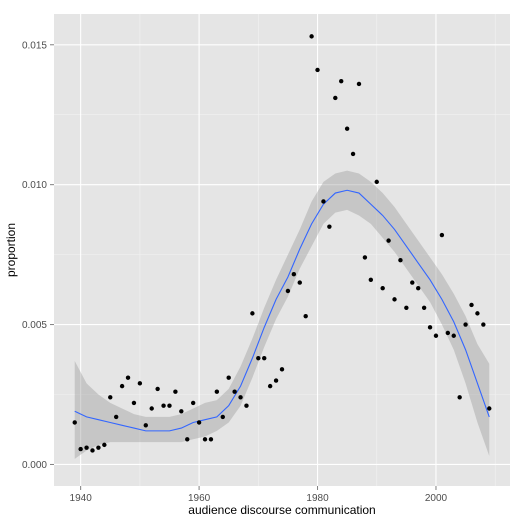  What do you see at coordinates (81, 498) in the screenshot?
I see `x-tick-label: 1940` at bounding box center [81, 498].